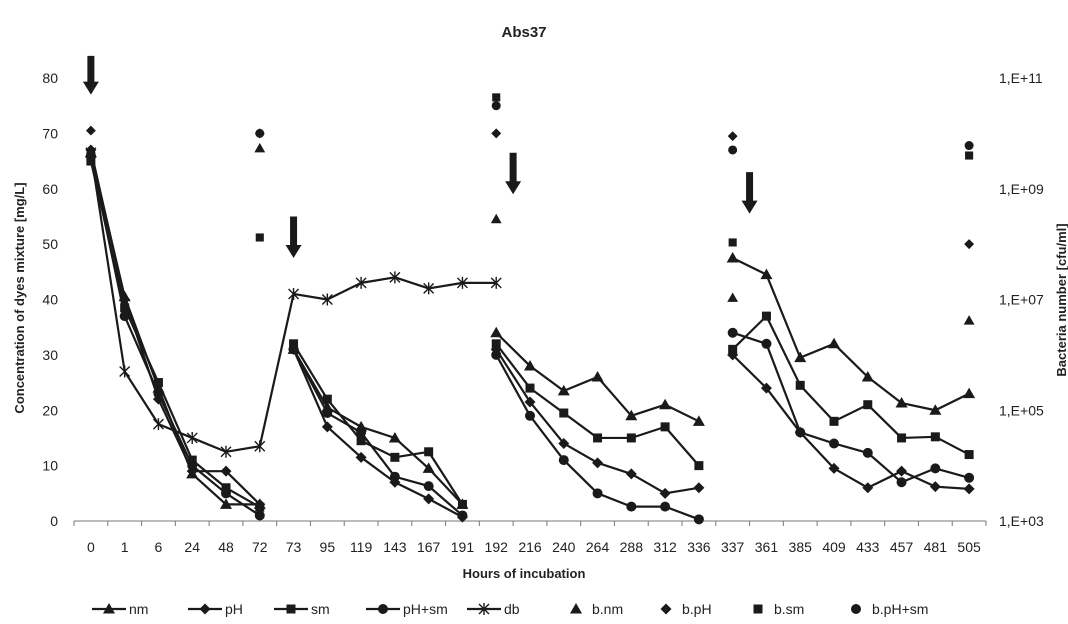  Describe the element at coordinates (530, 129) in the screenshot. I see `series-b-ph-sm` at that location.